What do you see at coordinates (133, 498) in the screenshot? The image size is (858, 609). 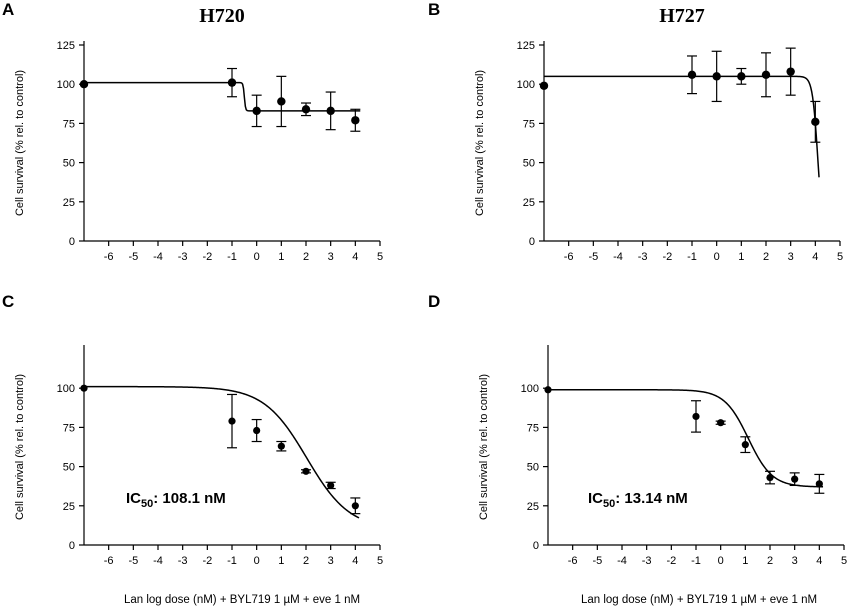 I see `panel-c-ic50-main: IC` at bounding box center [133, 498].